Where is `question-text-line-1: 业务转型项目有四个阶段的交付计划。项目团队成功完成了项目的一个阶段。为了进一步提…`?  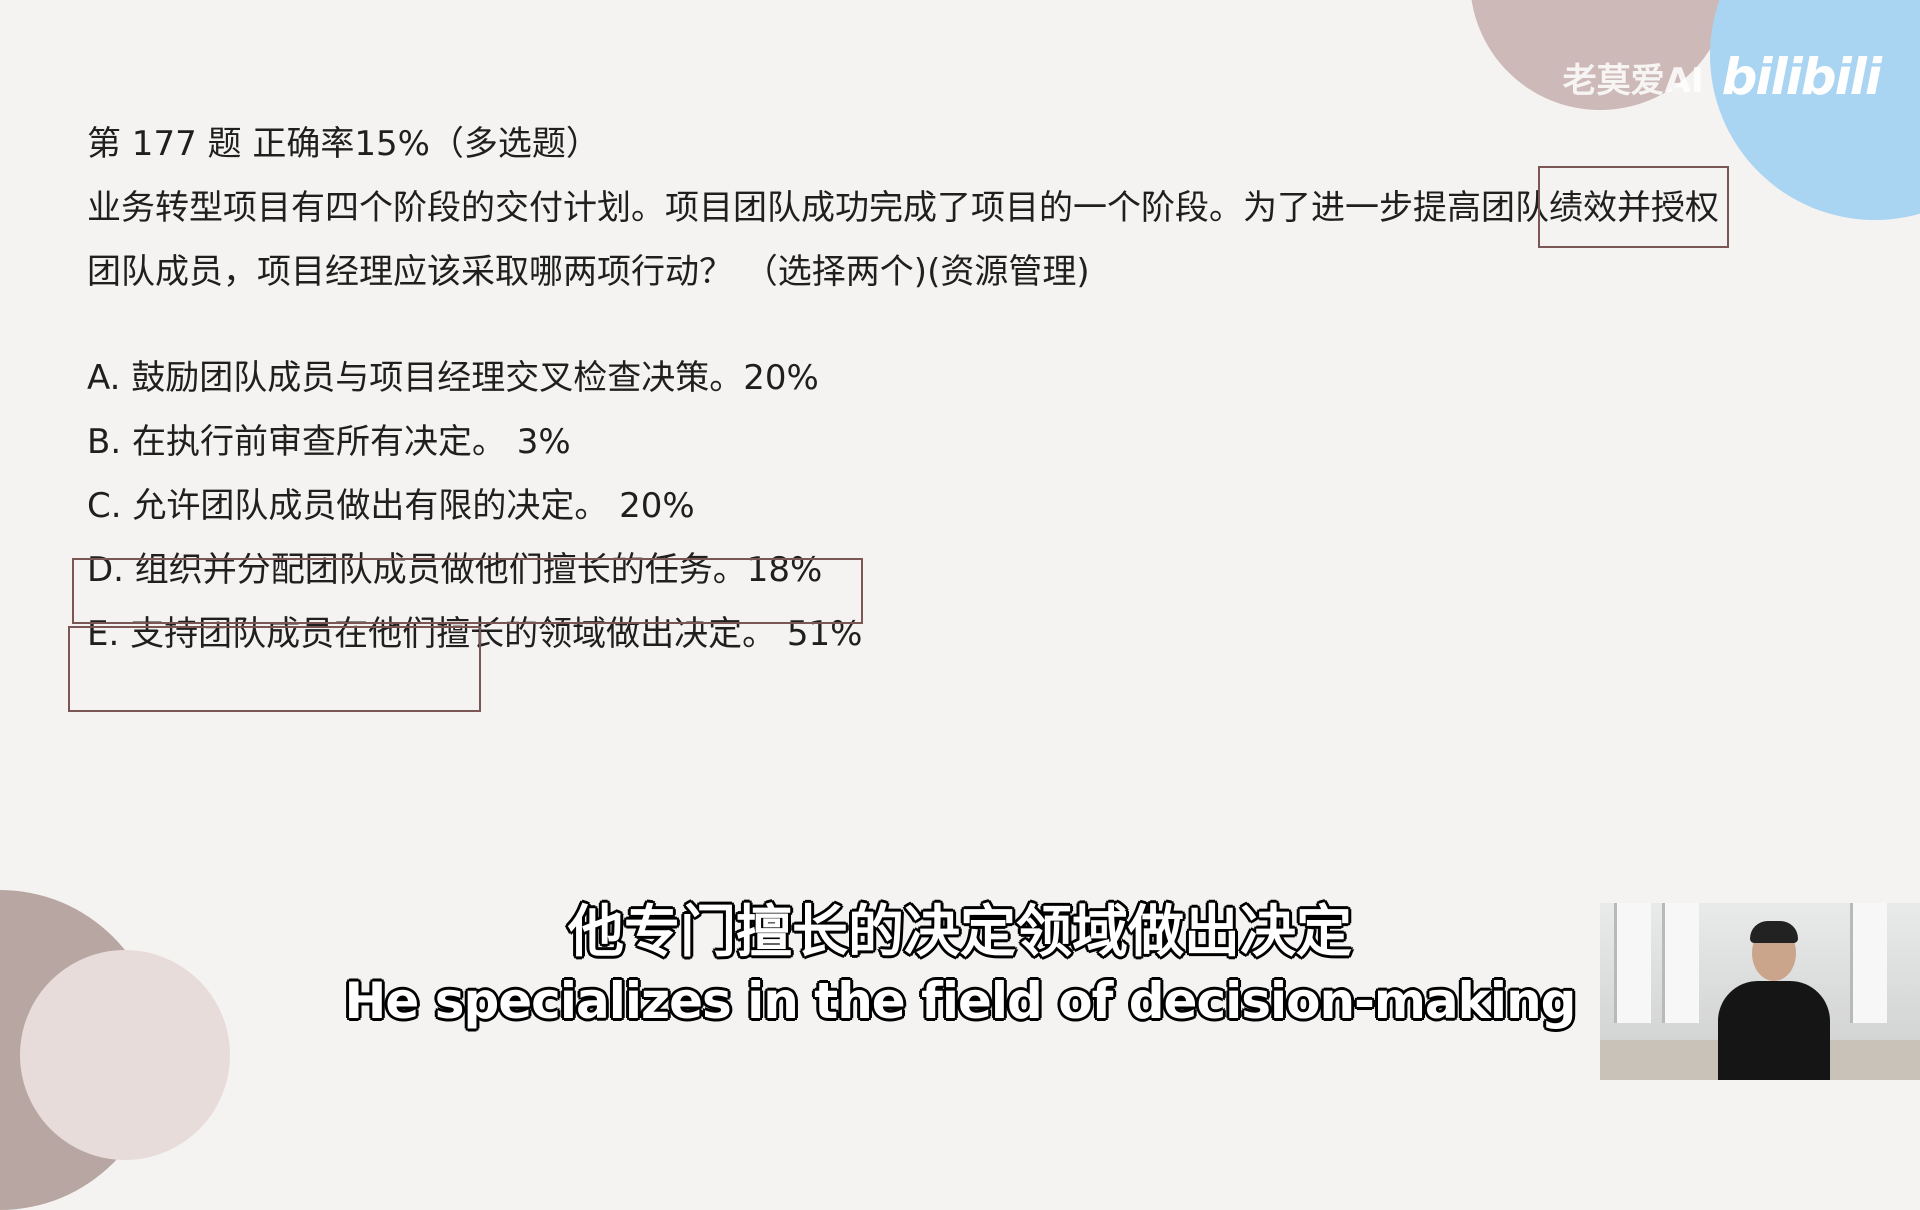 question-text-line-1: 业务转型项目有四个阶段的交付计划。项目团队成功完成了项目的一个阶段。为了进一步提… is located at coordinates (903, 208).